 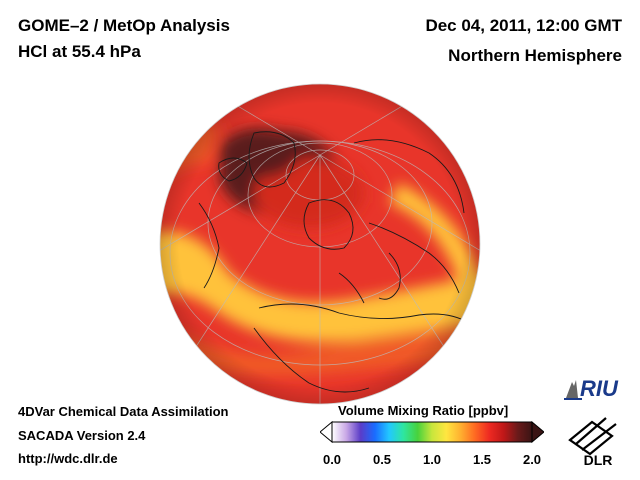 I want to click on map-title: GOME–2 / MetOp Analysis, so click(x=124, y=25).